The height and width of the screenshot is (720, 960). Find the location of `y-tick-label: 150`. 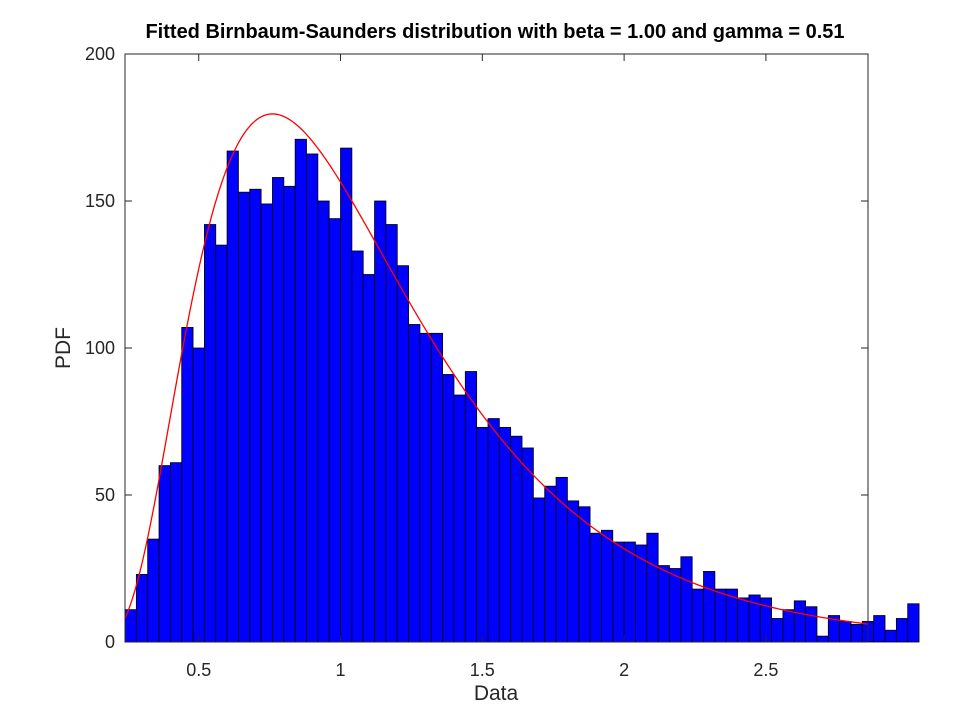

y-tick-label: 150 is located at coordinates (100, 201).